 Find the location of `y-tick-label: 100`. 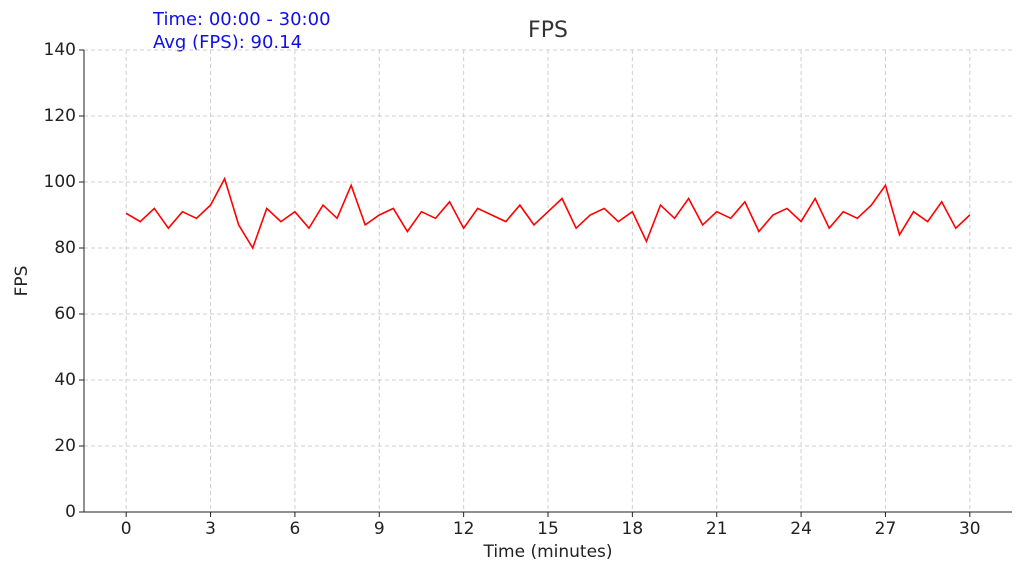

y-tick-label: 100 is located at coordinates (60, 182).